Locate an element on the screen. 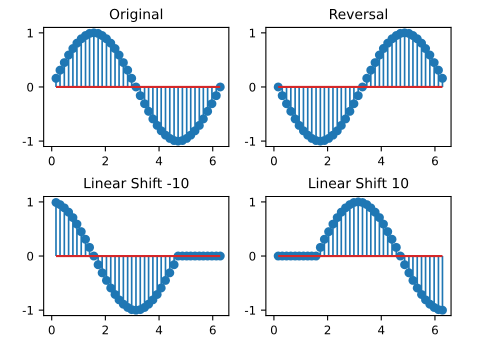 The image size is (485, 343). chart-title: Linear Shift -10 is located at coordinates (136, 183).